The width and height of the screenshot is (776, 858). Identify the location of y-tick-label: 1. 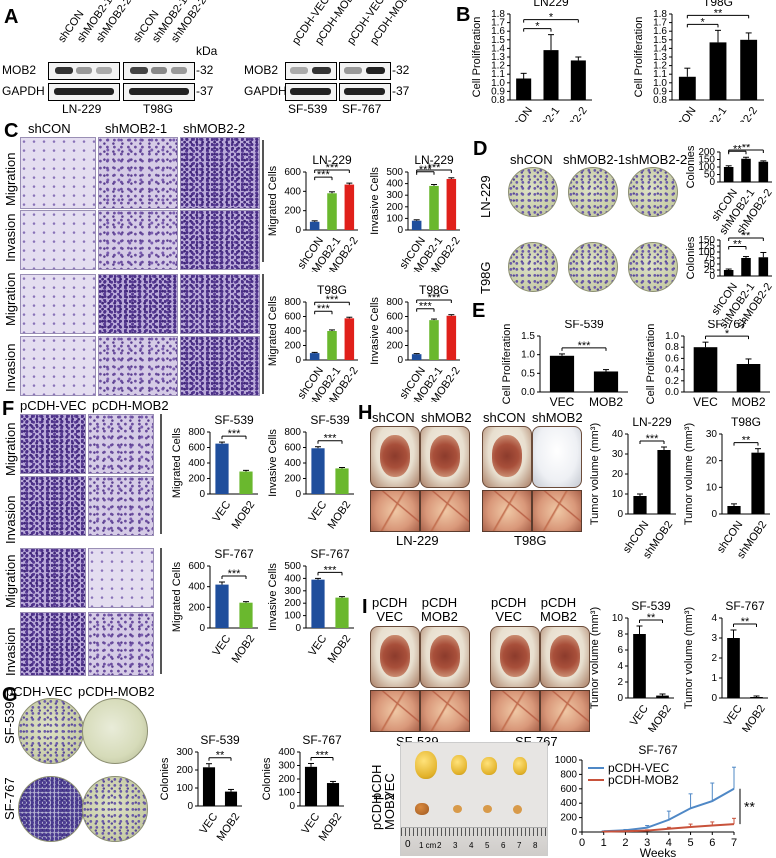
(714, 678).